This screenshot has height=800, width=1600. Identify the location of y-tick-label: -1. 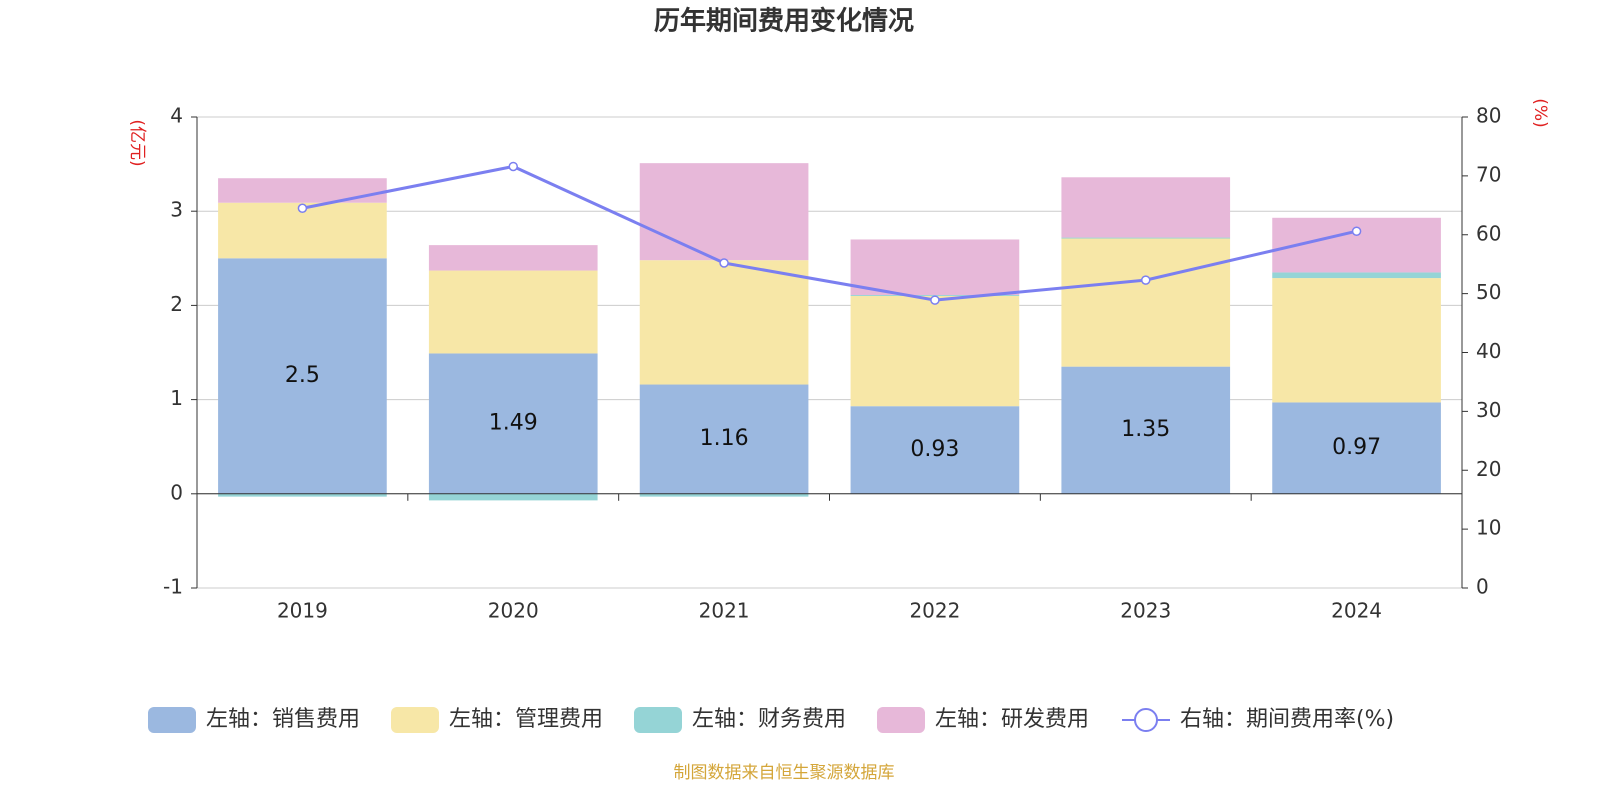
(173, 587).